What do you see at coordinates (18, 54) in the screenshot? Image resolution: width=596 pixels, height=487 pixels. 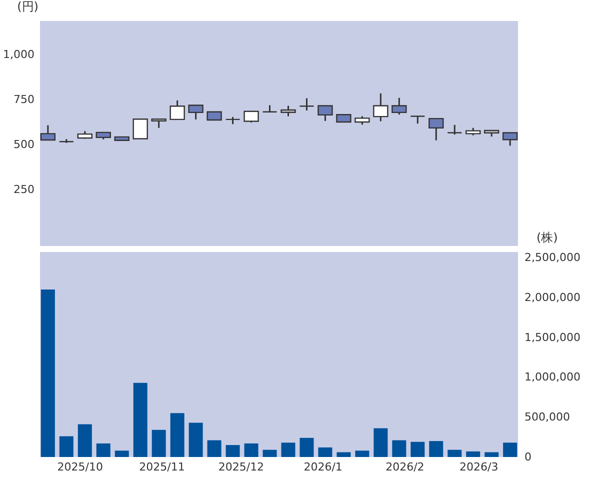 I see `y-tick-label: 1,000` at bounding box center [18, 54].